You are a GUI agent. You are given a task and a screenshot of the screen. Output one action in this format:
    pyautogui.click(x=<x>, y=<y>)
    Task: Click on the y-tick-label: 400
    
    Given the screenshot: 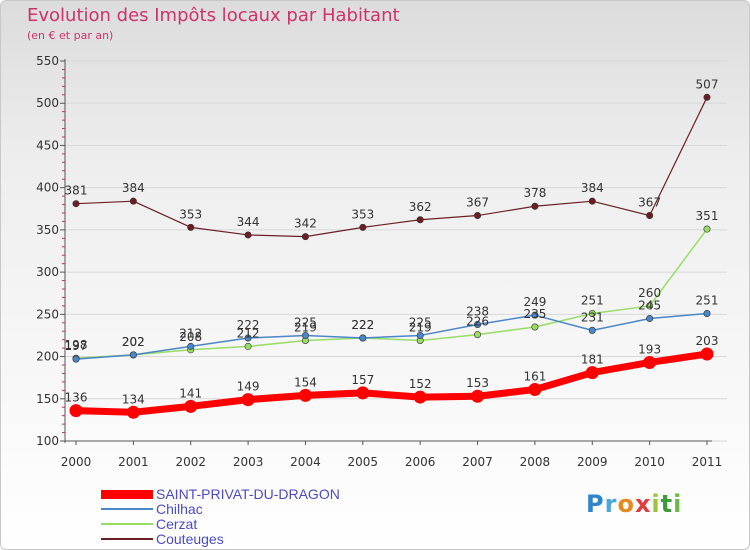 What is the action you would take?
    pyautogui.click(x=47, y=188)
    